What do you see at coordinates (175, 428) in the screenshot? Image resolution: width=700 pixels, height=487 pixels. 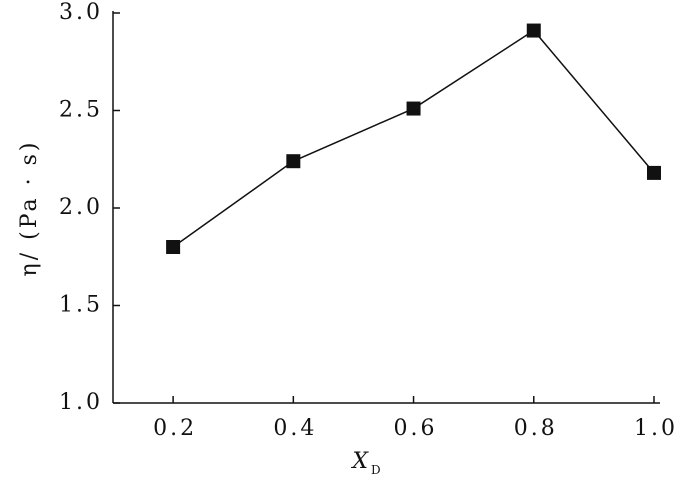 I see `x-tick-label: 0.2` at bounding box center [175, 428].